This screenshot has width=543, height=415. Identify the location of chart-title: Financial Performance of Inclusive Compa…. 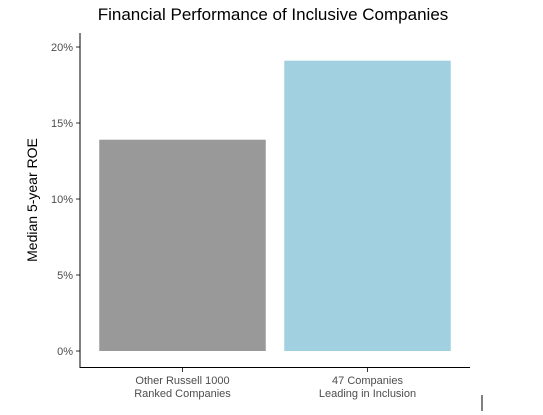
(273, 14).